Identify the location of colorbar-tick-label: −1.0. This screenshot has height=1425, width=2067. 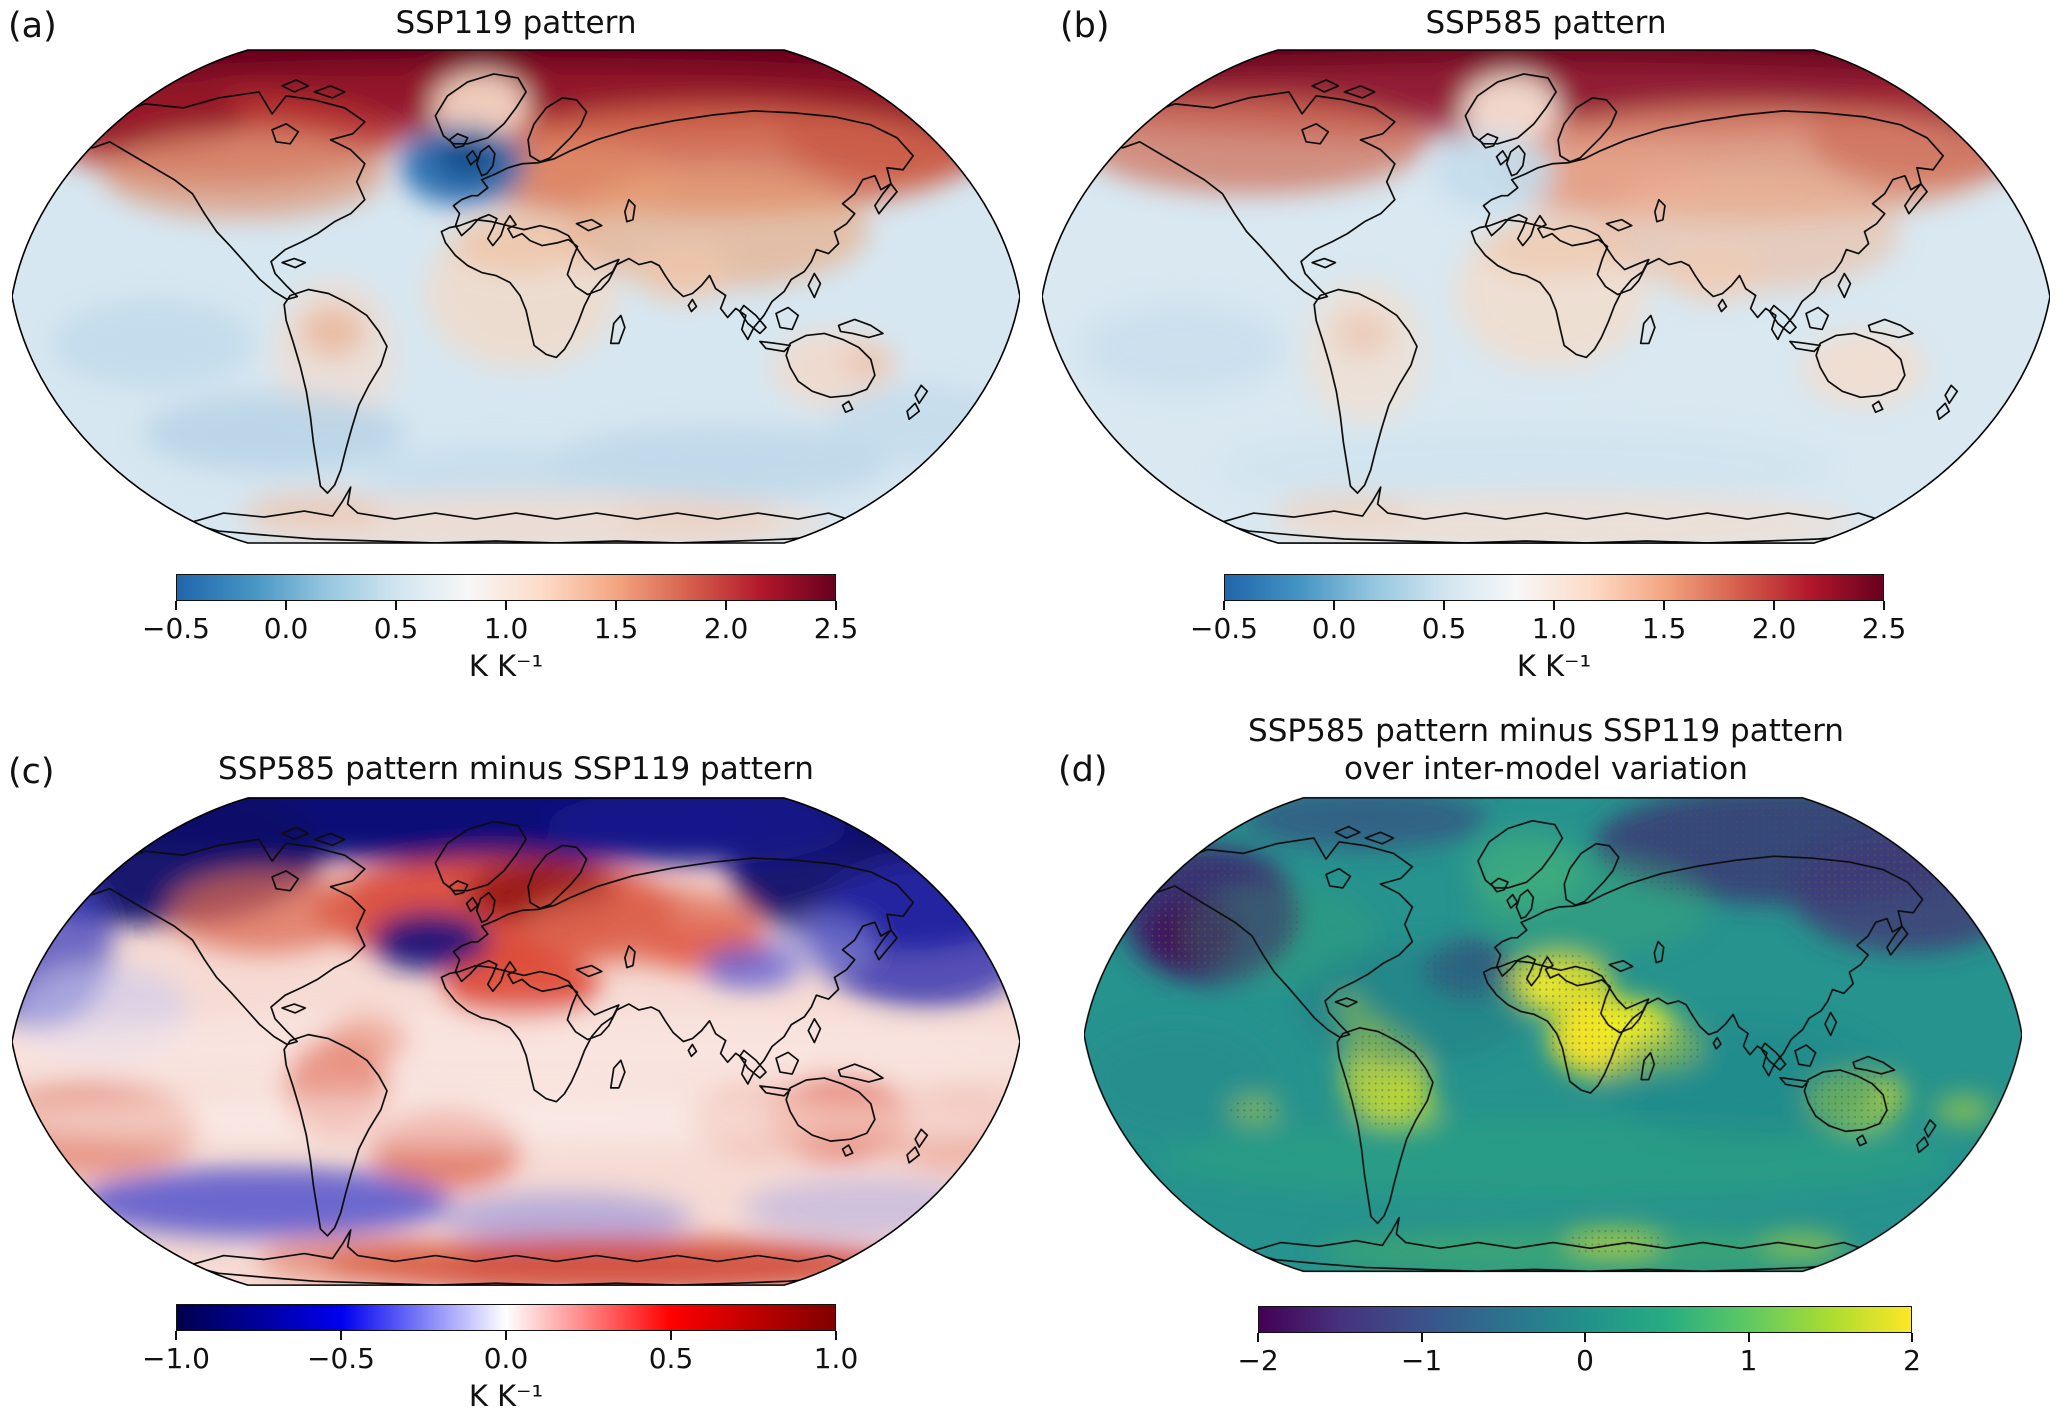
(176, 1358).